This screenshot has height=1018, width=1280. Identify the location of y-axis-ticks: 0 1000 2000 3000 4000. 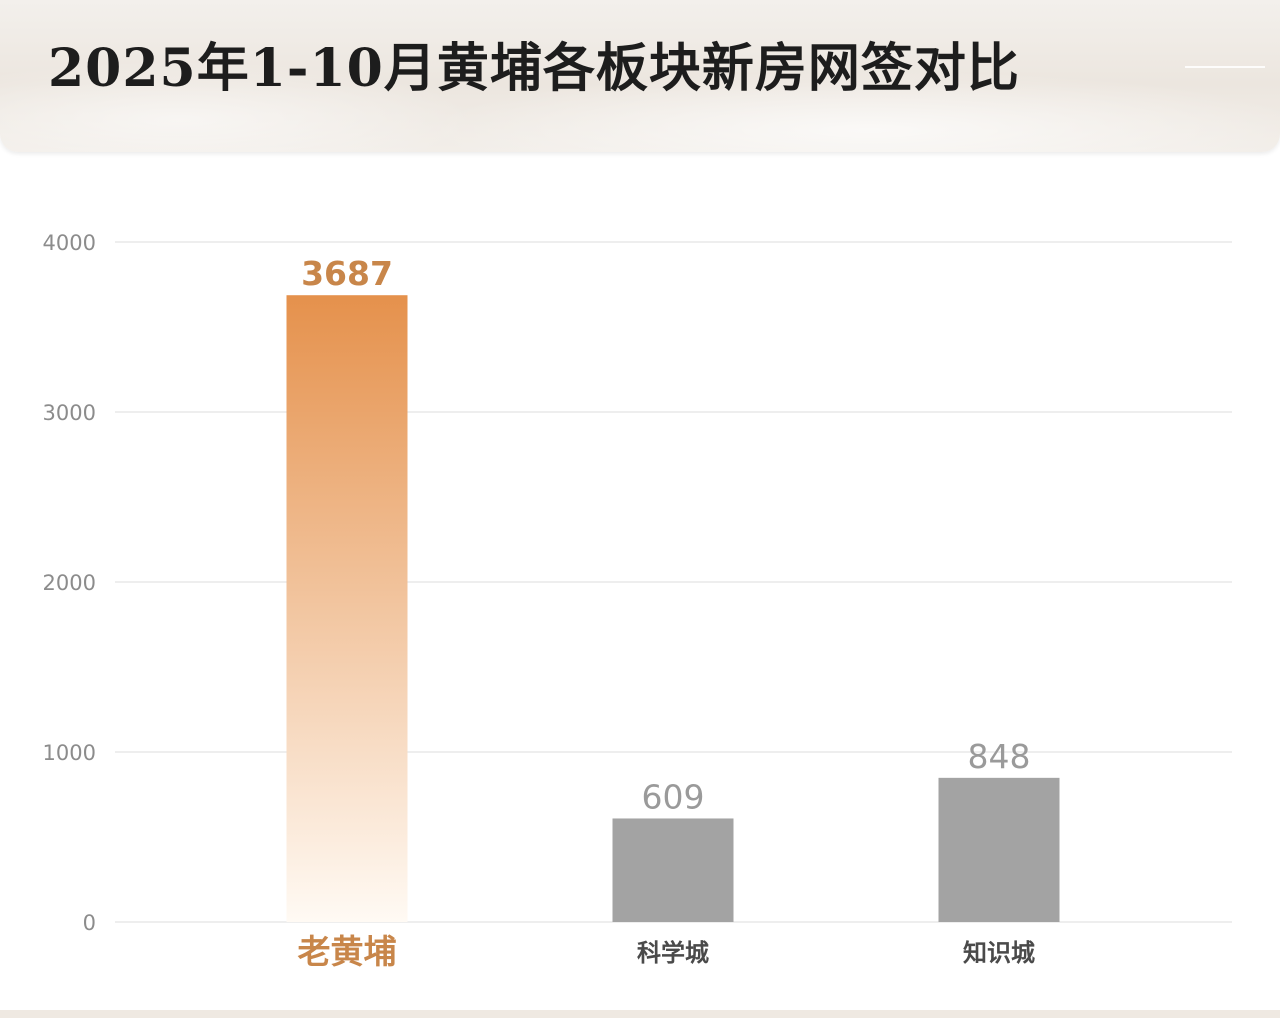
(69, 583).